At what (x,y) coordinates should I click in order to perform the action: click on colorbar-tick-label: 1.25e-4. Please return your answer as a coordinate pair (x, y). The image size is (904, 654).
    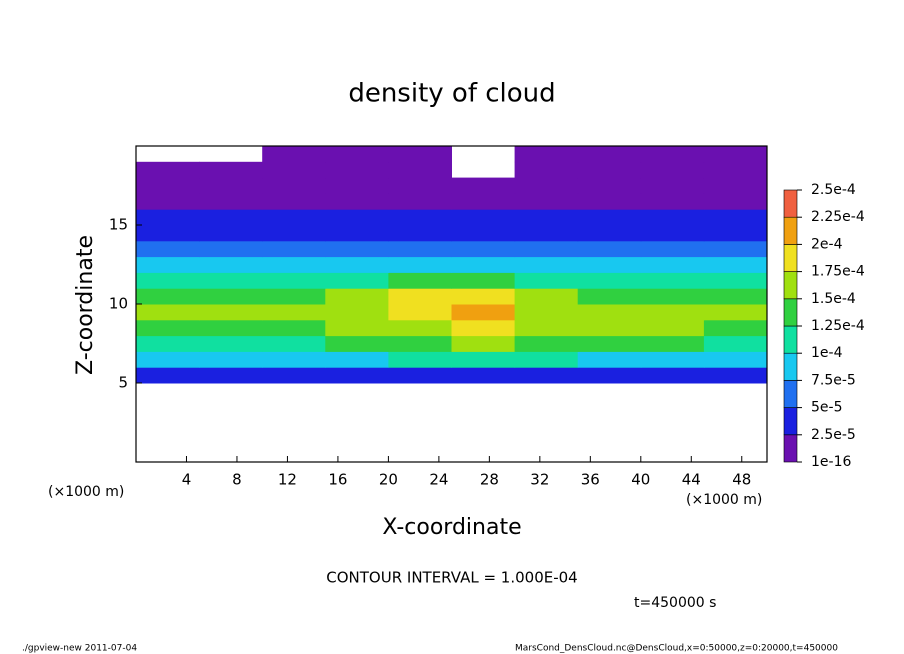
    Looking at the image, I should click on (838, 326).